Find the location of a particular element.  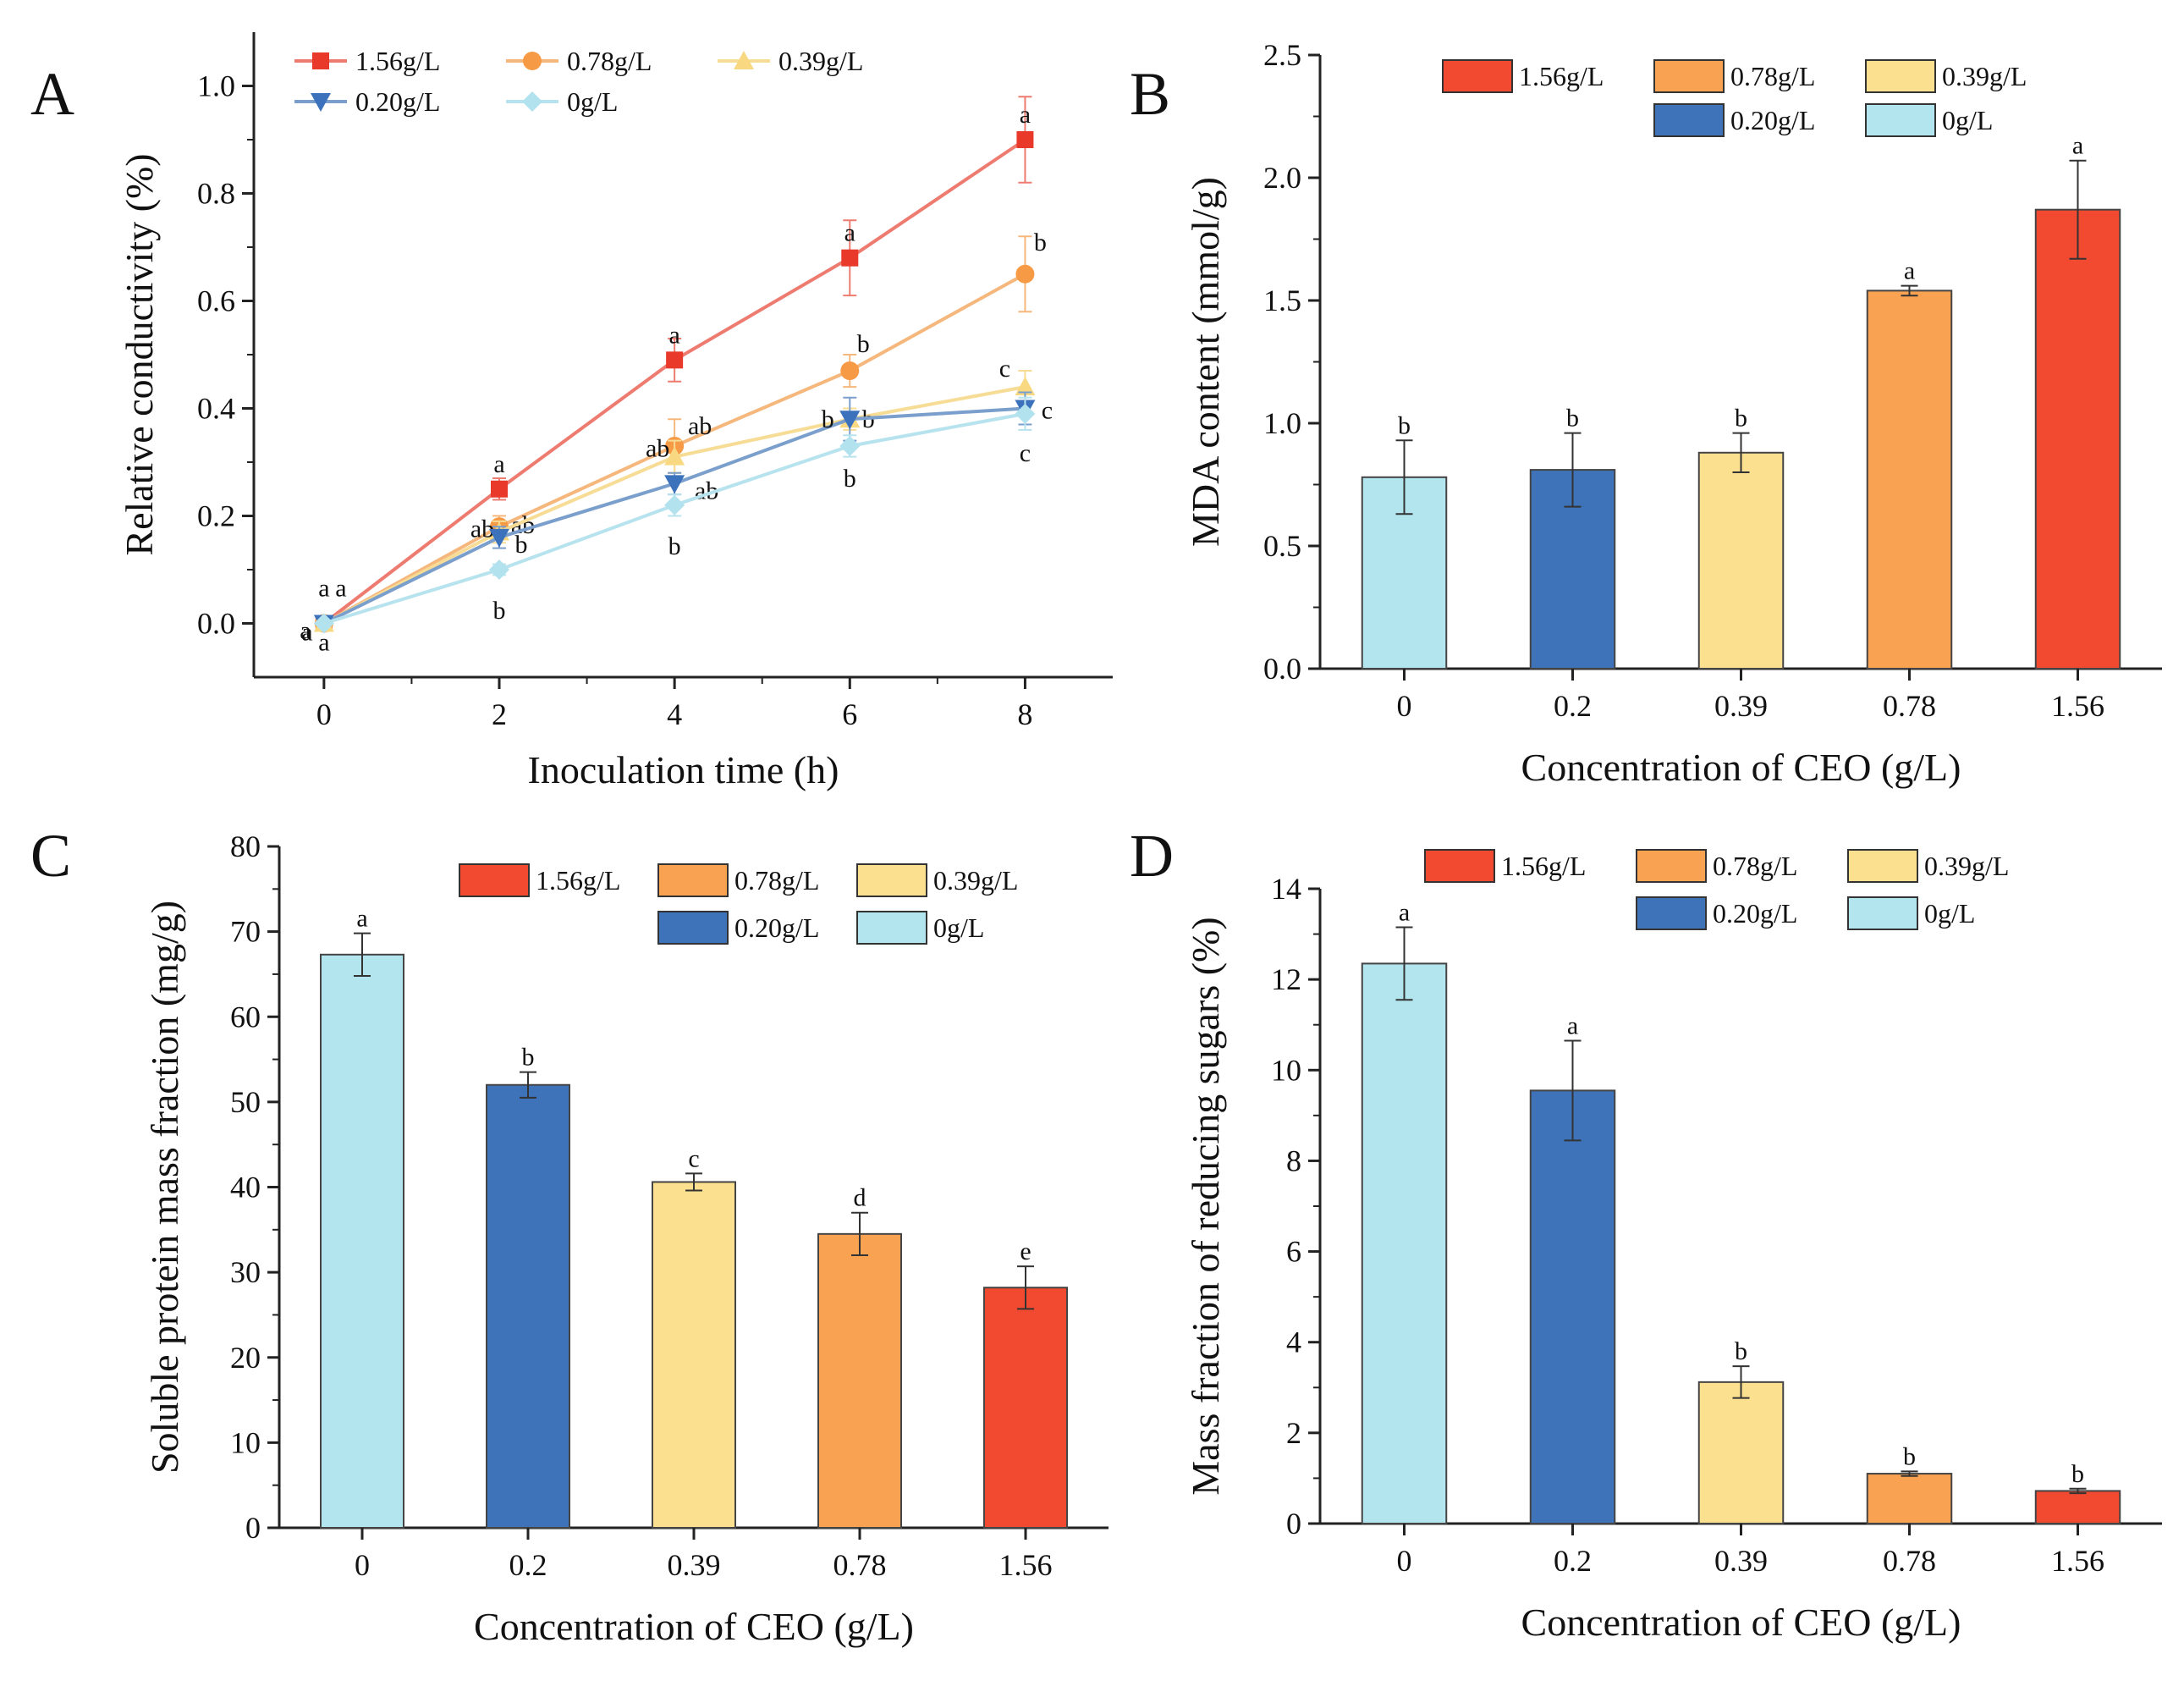

y-tick-label: 6 is located at coordinates (1293, 1252).